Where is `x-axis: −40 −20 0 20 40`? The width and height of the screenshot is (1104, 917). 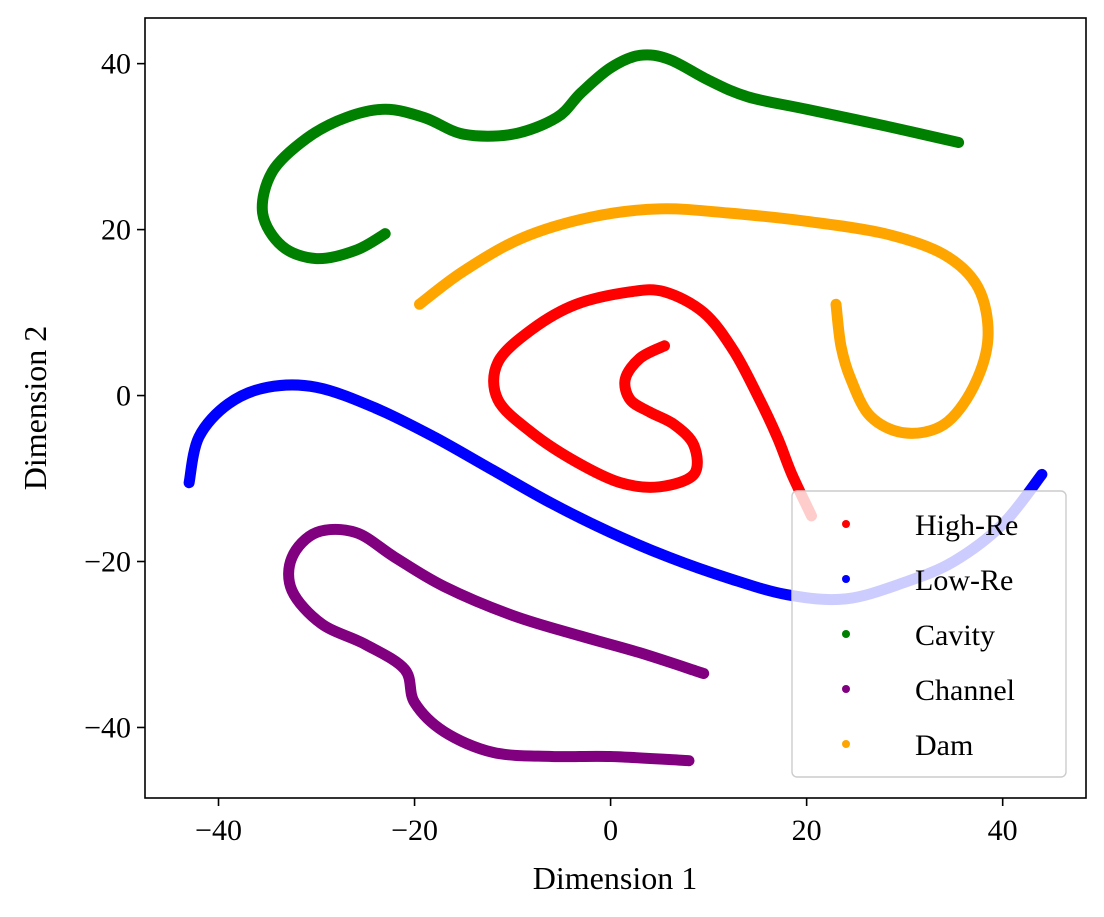 x-axis: −40 −20 0 20 40 is located at coordinates (606, 822).